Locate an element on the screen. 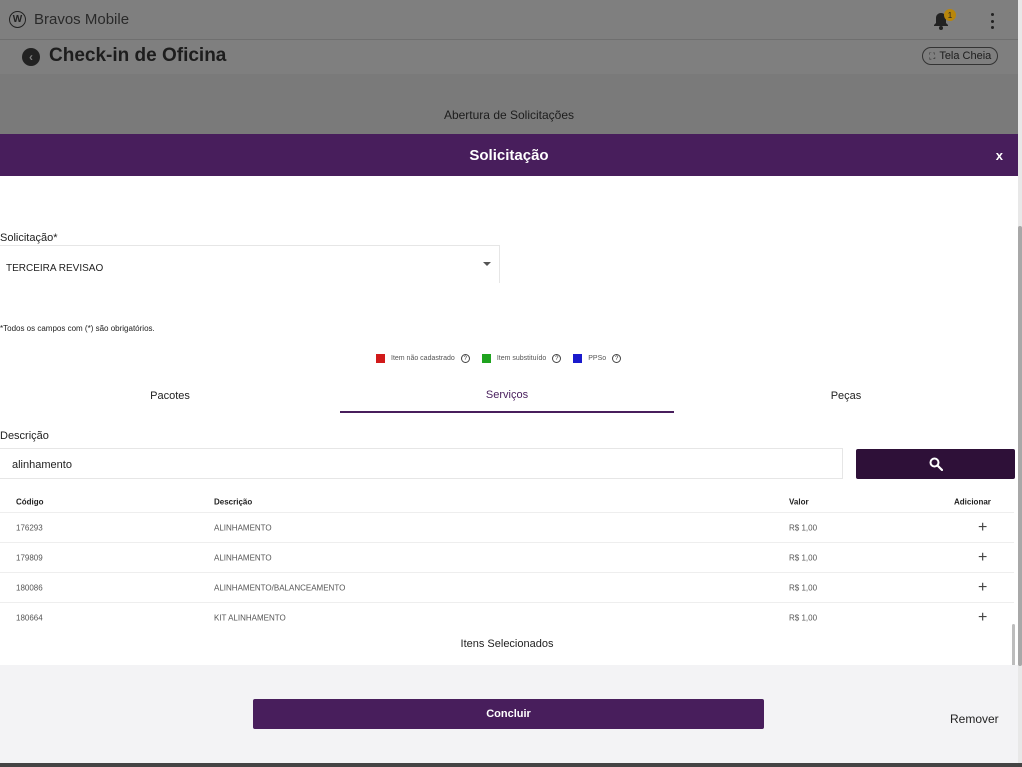 The image size is (1022, 767). request-select: TERCEIRA REVISAO is located at coordinates (250, 264).